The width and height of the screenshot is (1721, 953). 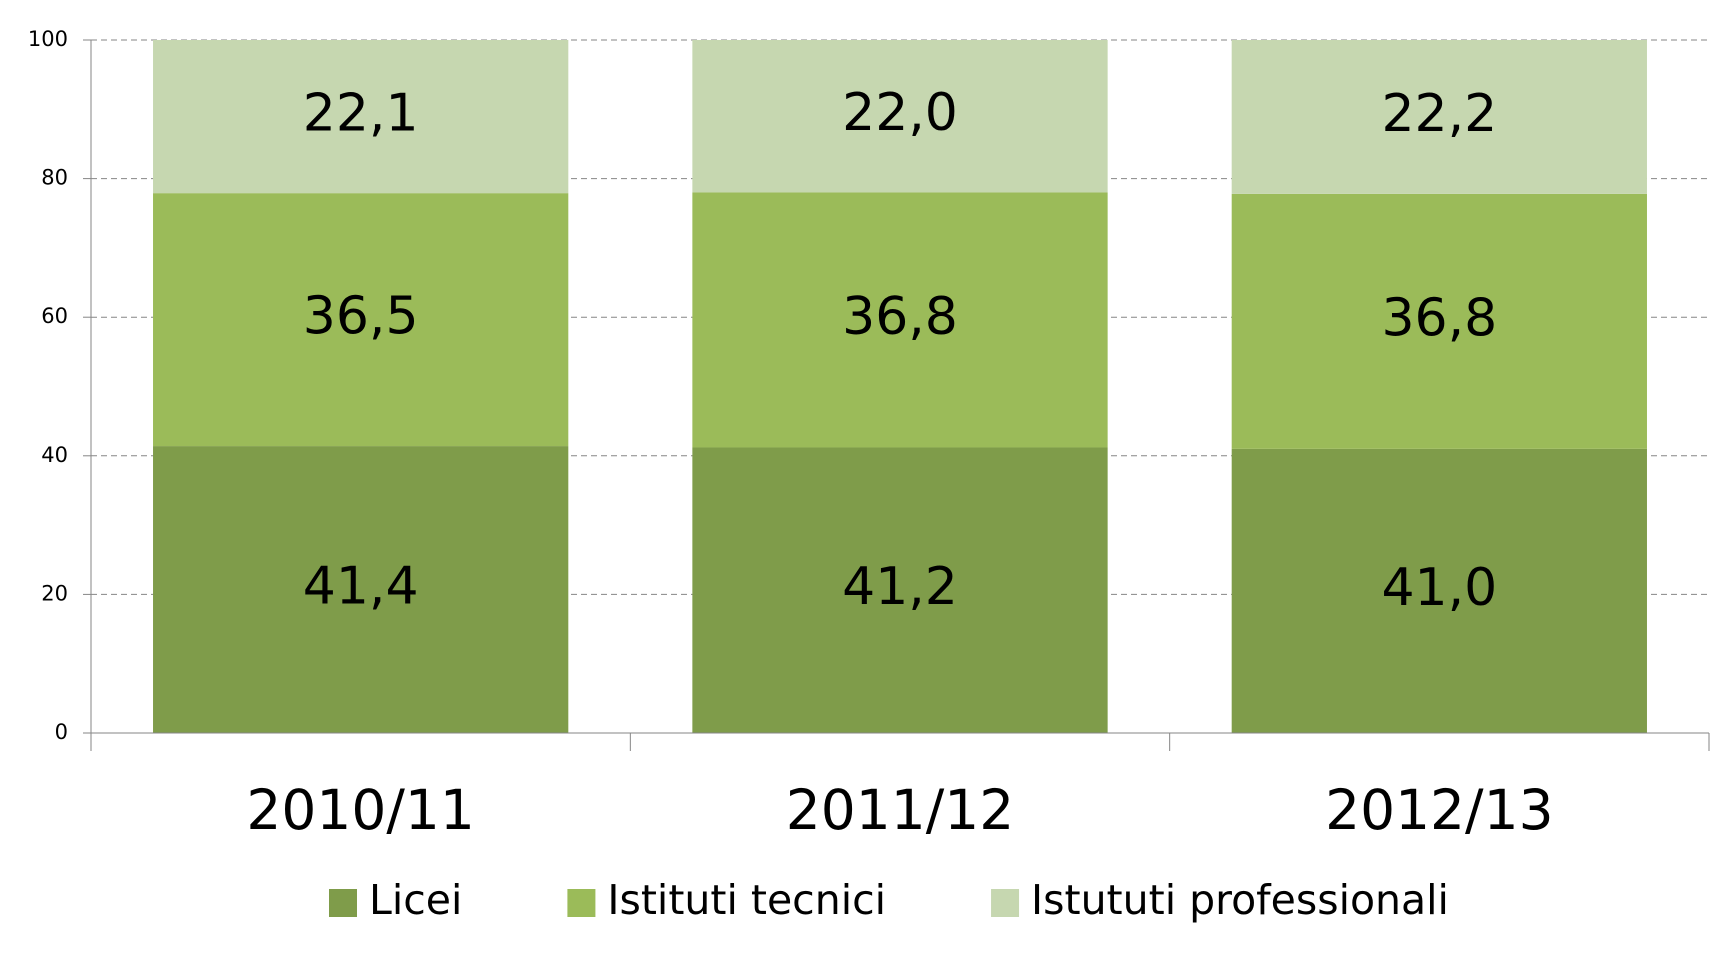 What do you see at coordinates (54, 455) in the screenshot?
I see `y-tick-label: 40` at bounding box center [54, 455].